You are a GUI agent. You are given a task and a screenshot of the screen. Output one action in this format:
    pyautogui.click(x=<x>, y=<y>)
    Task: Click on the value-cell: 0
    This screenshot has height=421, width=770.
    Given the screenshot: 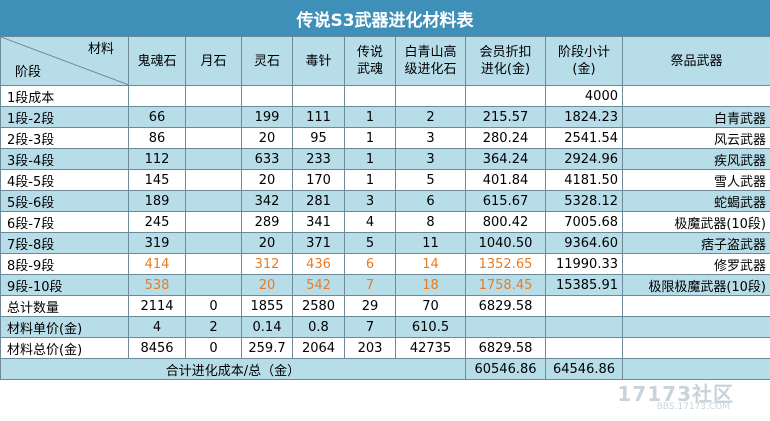 What is the action you would take?
    pyautogui.click(x=213, y=348)
    